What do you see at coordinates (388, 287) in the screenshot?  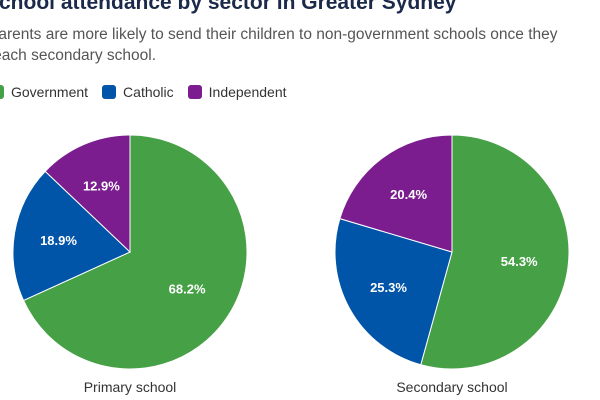 I see `slice-label-secondary-school-catholic: 25.3%` at bounding box center [388, 287].